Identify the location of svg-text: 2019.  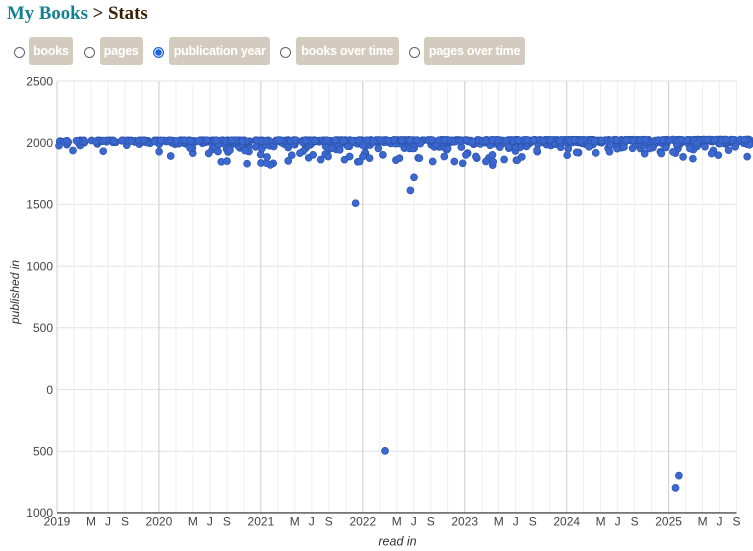
(57, 522).